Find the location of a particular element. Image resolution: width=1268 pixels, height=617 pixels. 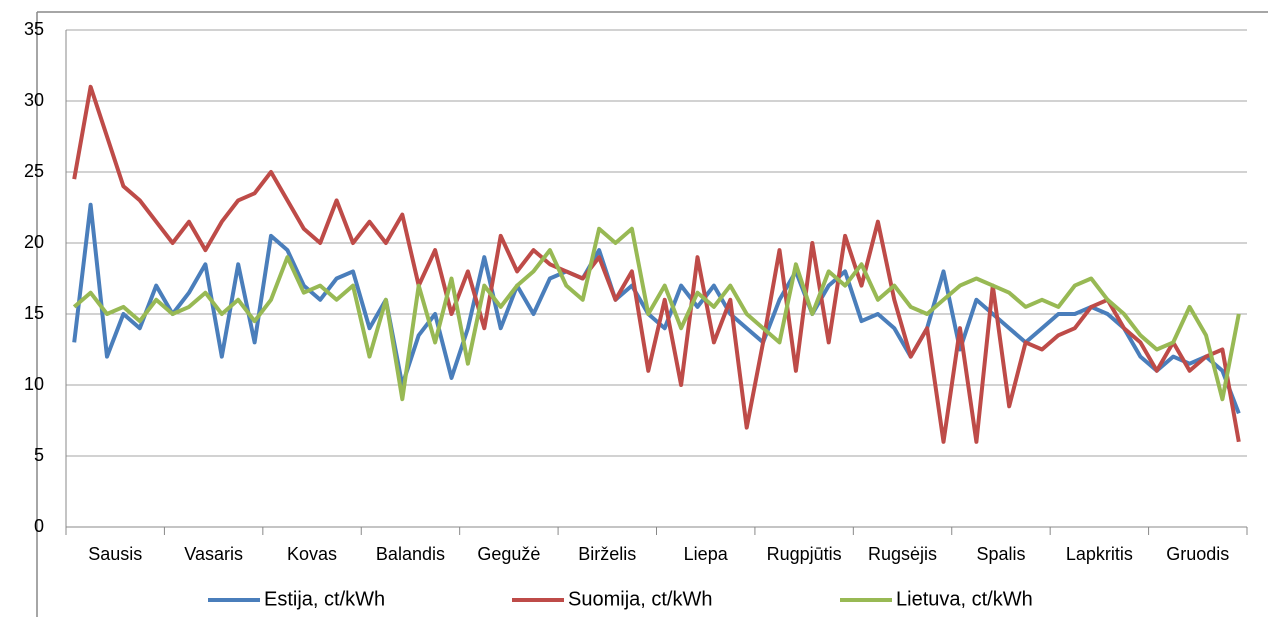

x-tick-label: Kovas is located at coordinates (312, 554).